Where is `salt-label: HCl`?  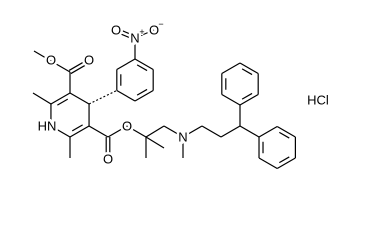 salt-label: HCl is located at coordinates (318, 100).